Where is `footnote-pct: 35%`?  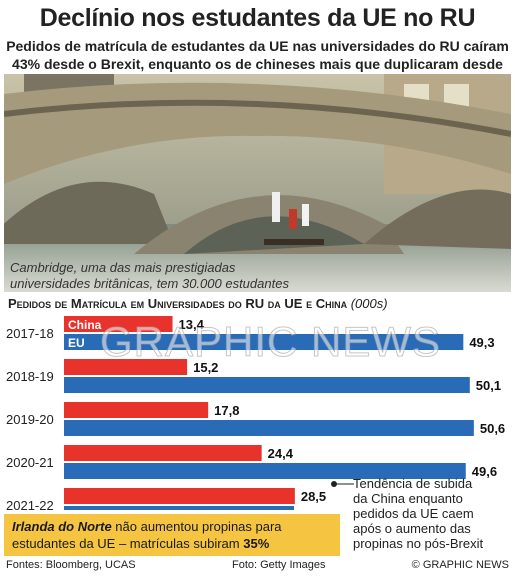 footnote-pct: 35% is located at coordinates (256, 543).